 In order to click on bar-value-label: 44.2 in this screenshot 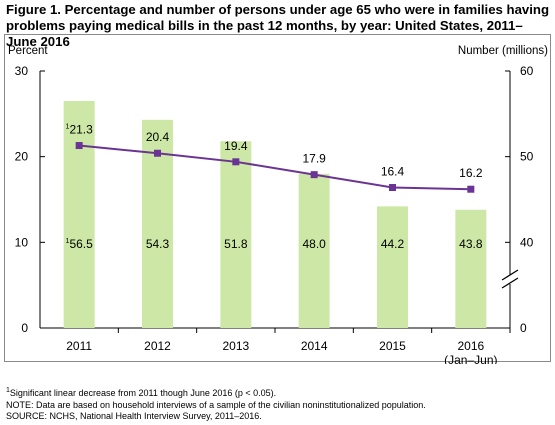, I will do `click(393, 244)`.